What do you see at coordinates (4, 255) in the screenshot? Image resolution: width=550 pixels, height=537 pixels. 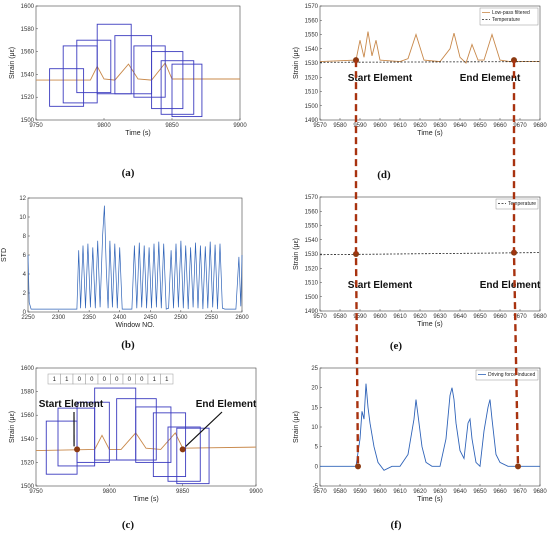 I see `y-axis-label: STD` at bounding box center [4, 255].